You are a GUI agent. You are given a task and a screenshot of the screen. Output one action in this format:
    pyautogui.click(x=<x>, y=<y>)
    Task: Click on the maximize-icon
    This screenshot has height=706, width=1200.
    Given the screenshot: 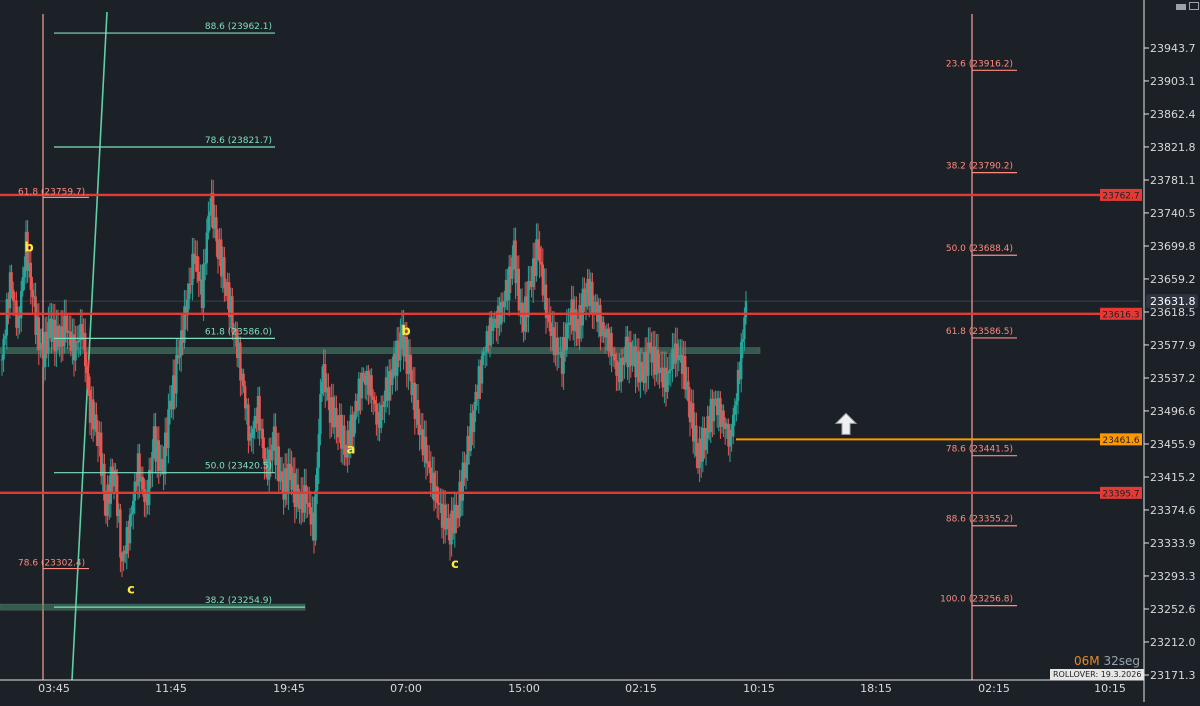 What is the action you would take?
    pyautogui.click(x=1194, y=6)
    